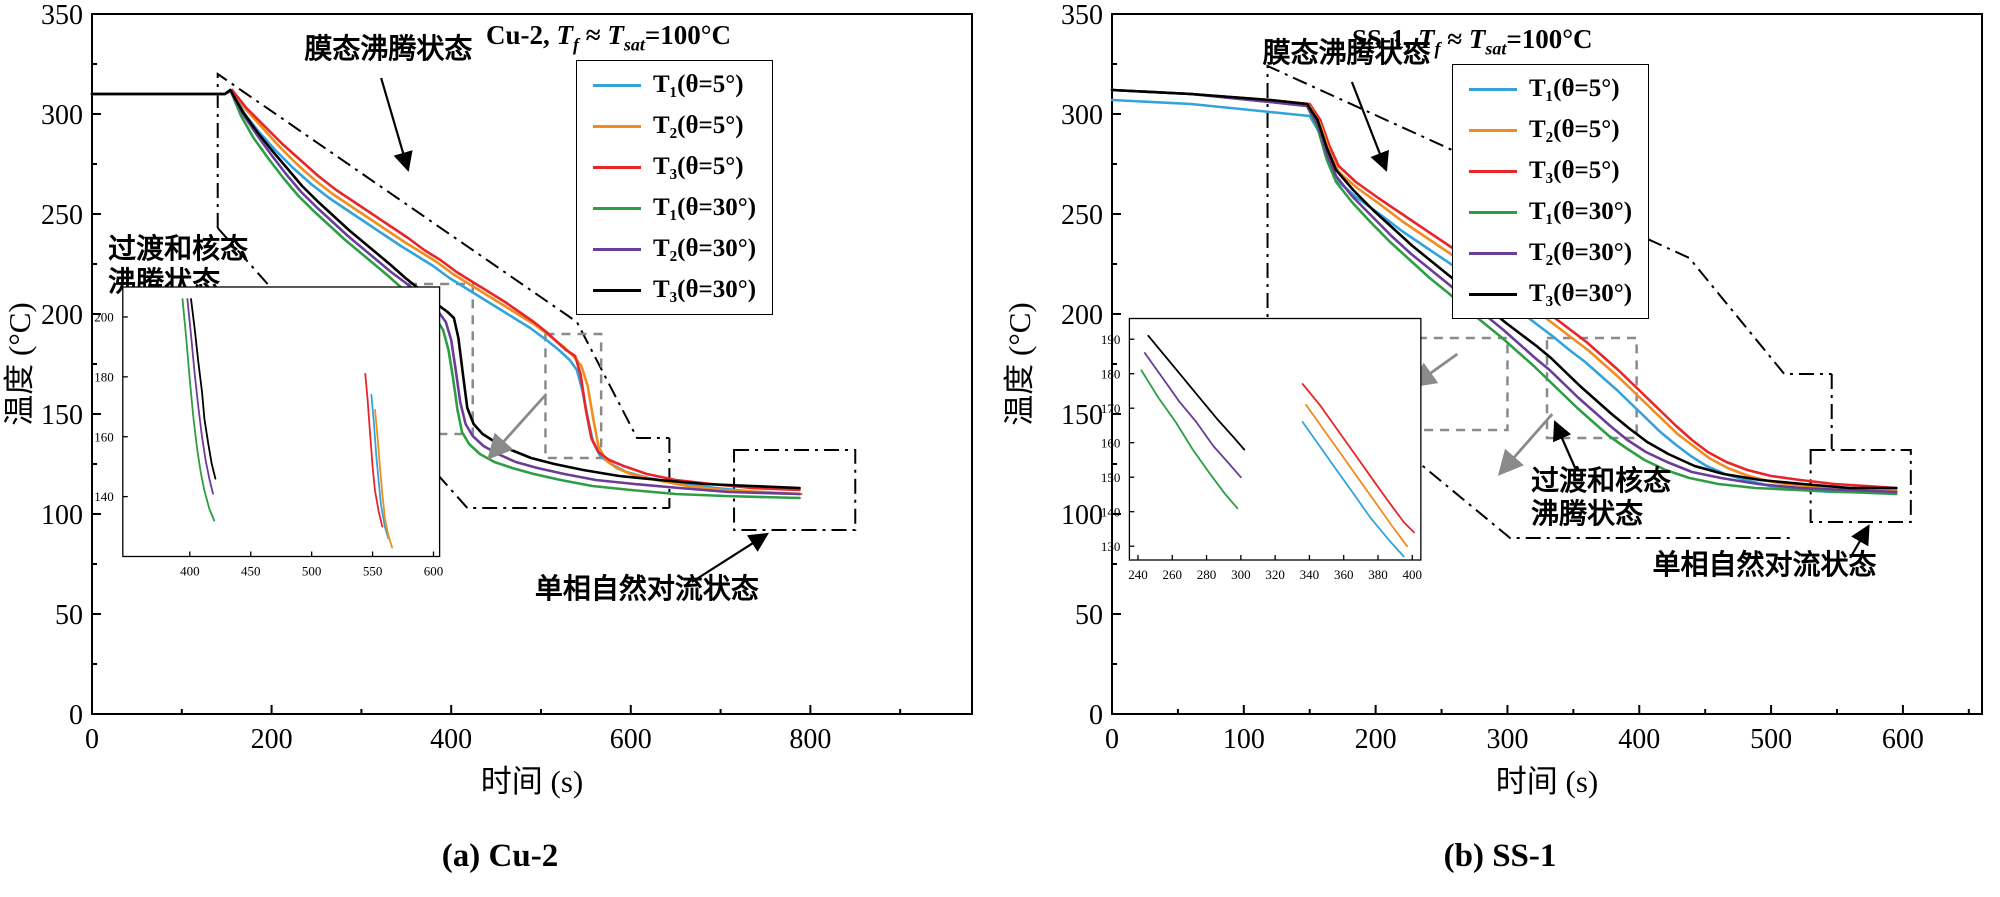 The width and height of the screenshot is (2000, 897). Describe the element at coordinates (1111, 408) in the screenshot. I see `y-tick-label: 170` at that location.